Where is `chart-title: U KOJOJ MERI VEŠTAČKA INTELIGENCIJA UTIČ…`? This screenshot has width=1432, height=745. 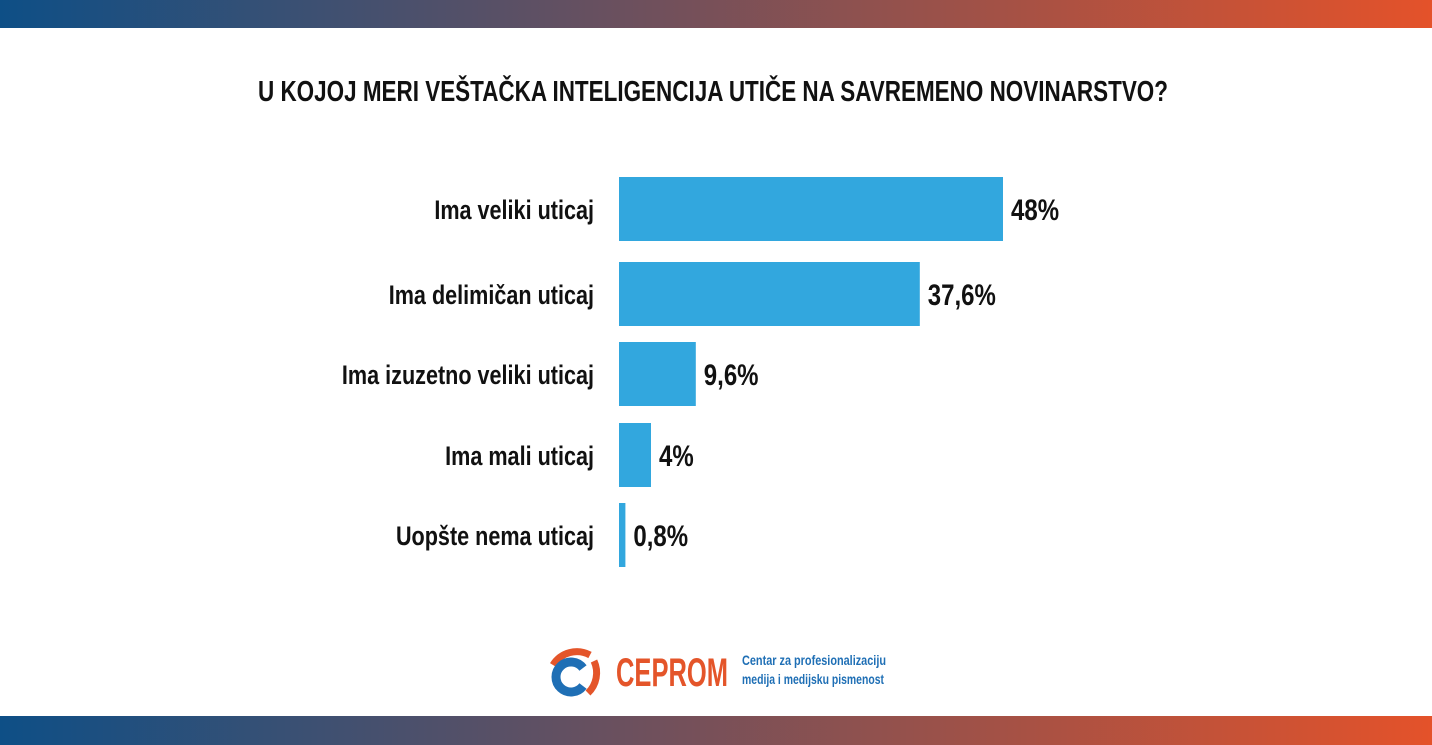
chart-title: U KOJOJ MERI VEŠTAČKA INTELIGENCIJA UTIČ… is located at coordinates (713, 91).